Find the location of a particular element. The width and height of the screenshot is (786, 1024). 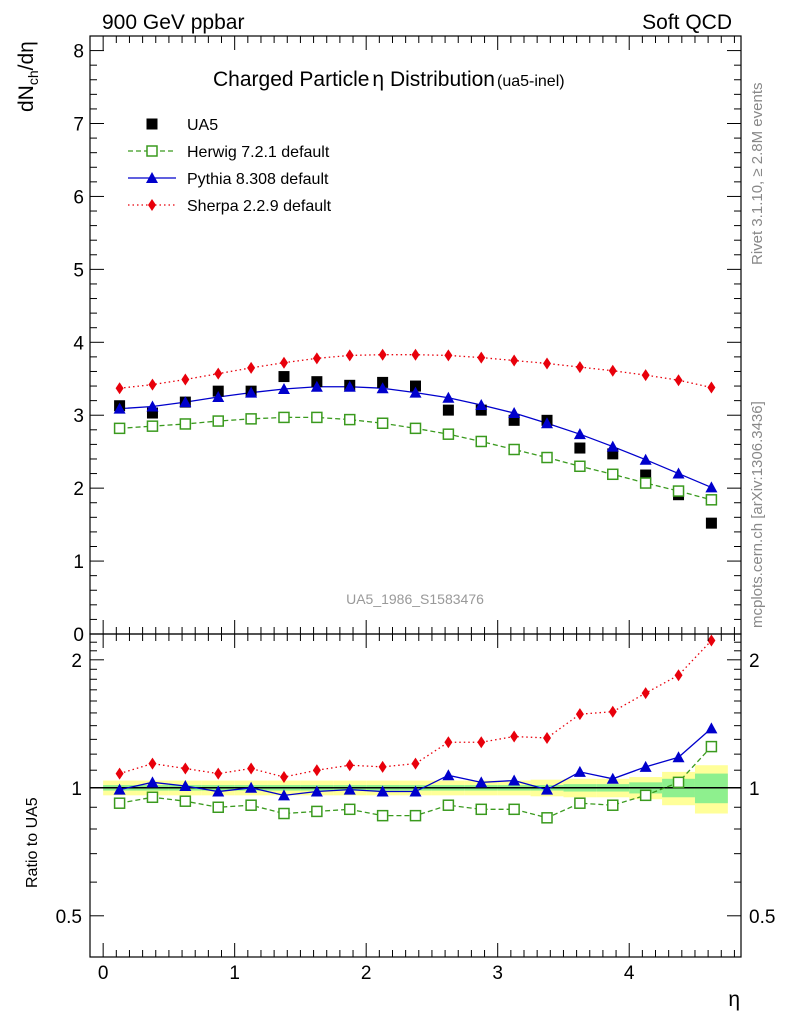

y-tick-label: 0 is located at coordinates (78, 635).